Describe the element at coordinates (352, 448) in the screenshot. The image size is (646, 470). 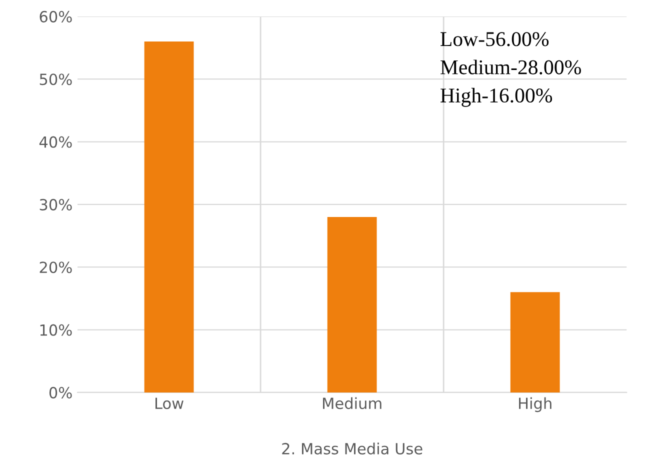
I see `x-axis-title: 2. Mass Media Use` at that location.